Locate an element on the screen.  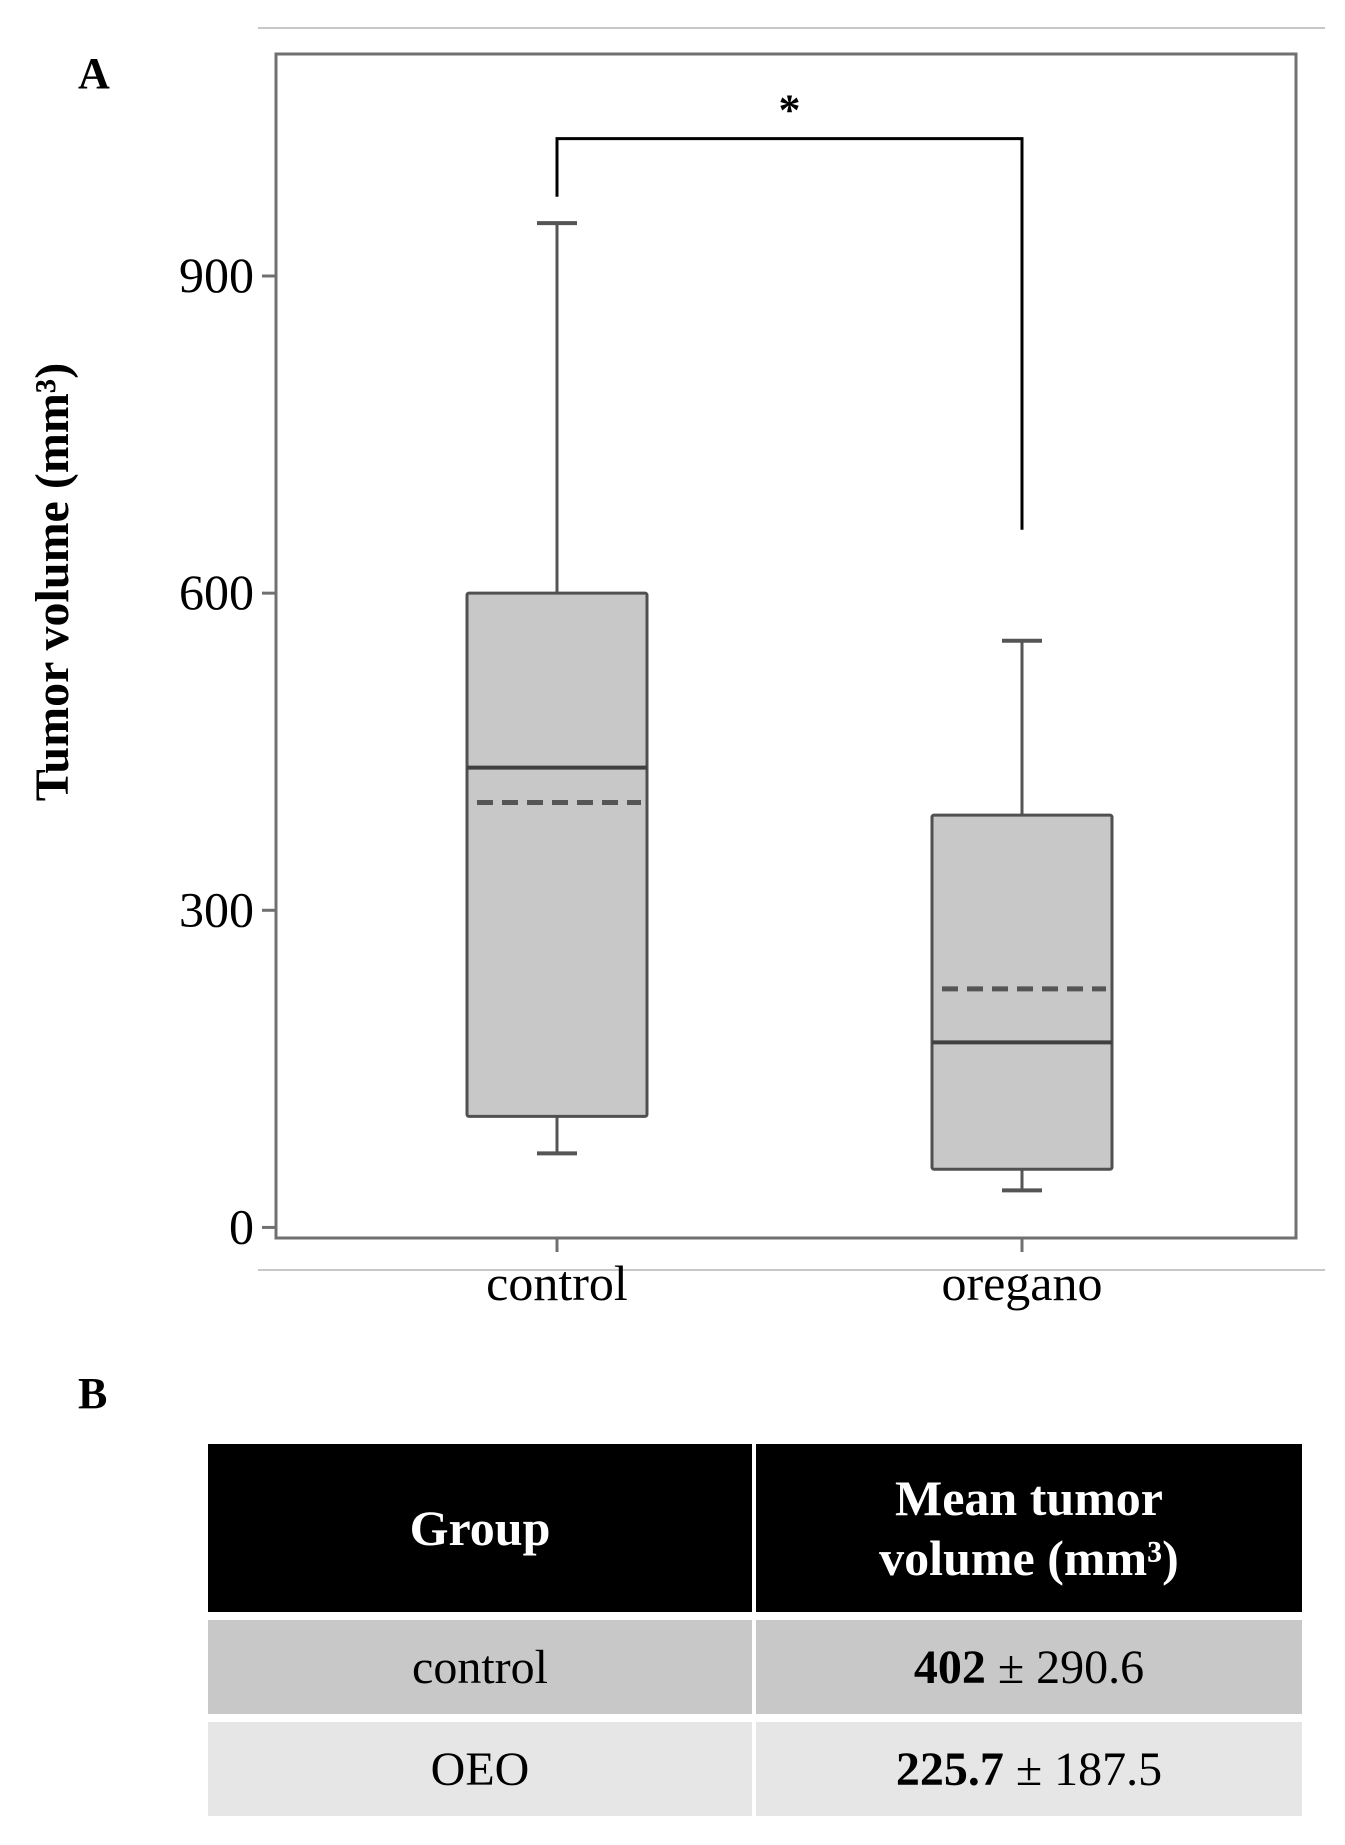
mean-cell: 225.7 ± 187.5 is located at coordinates (1027, 1767).